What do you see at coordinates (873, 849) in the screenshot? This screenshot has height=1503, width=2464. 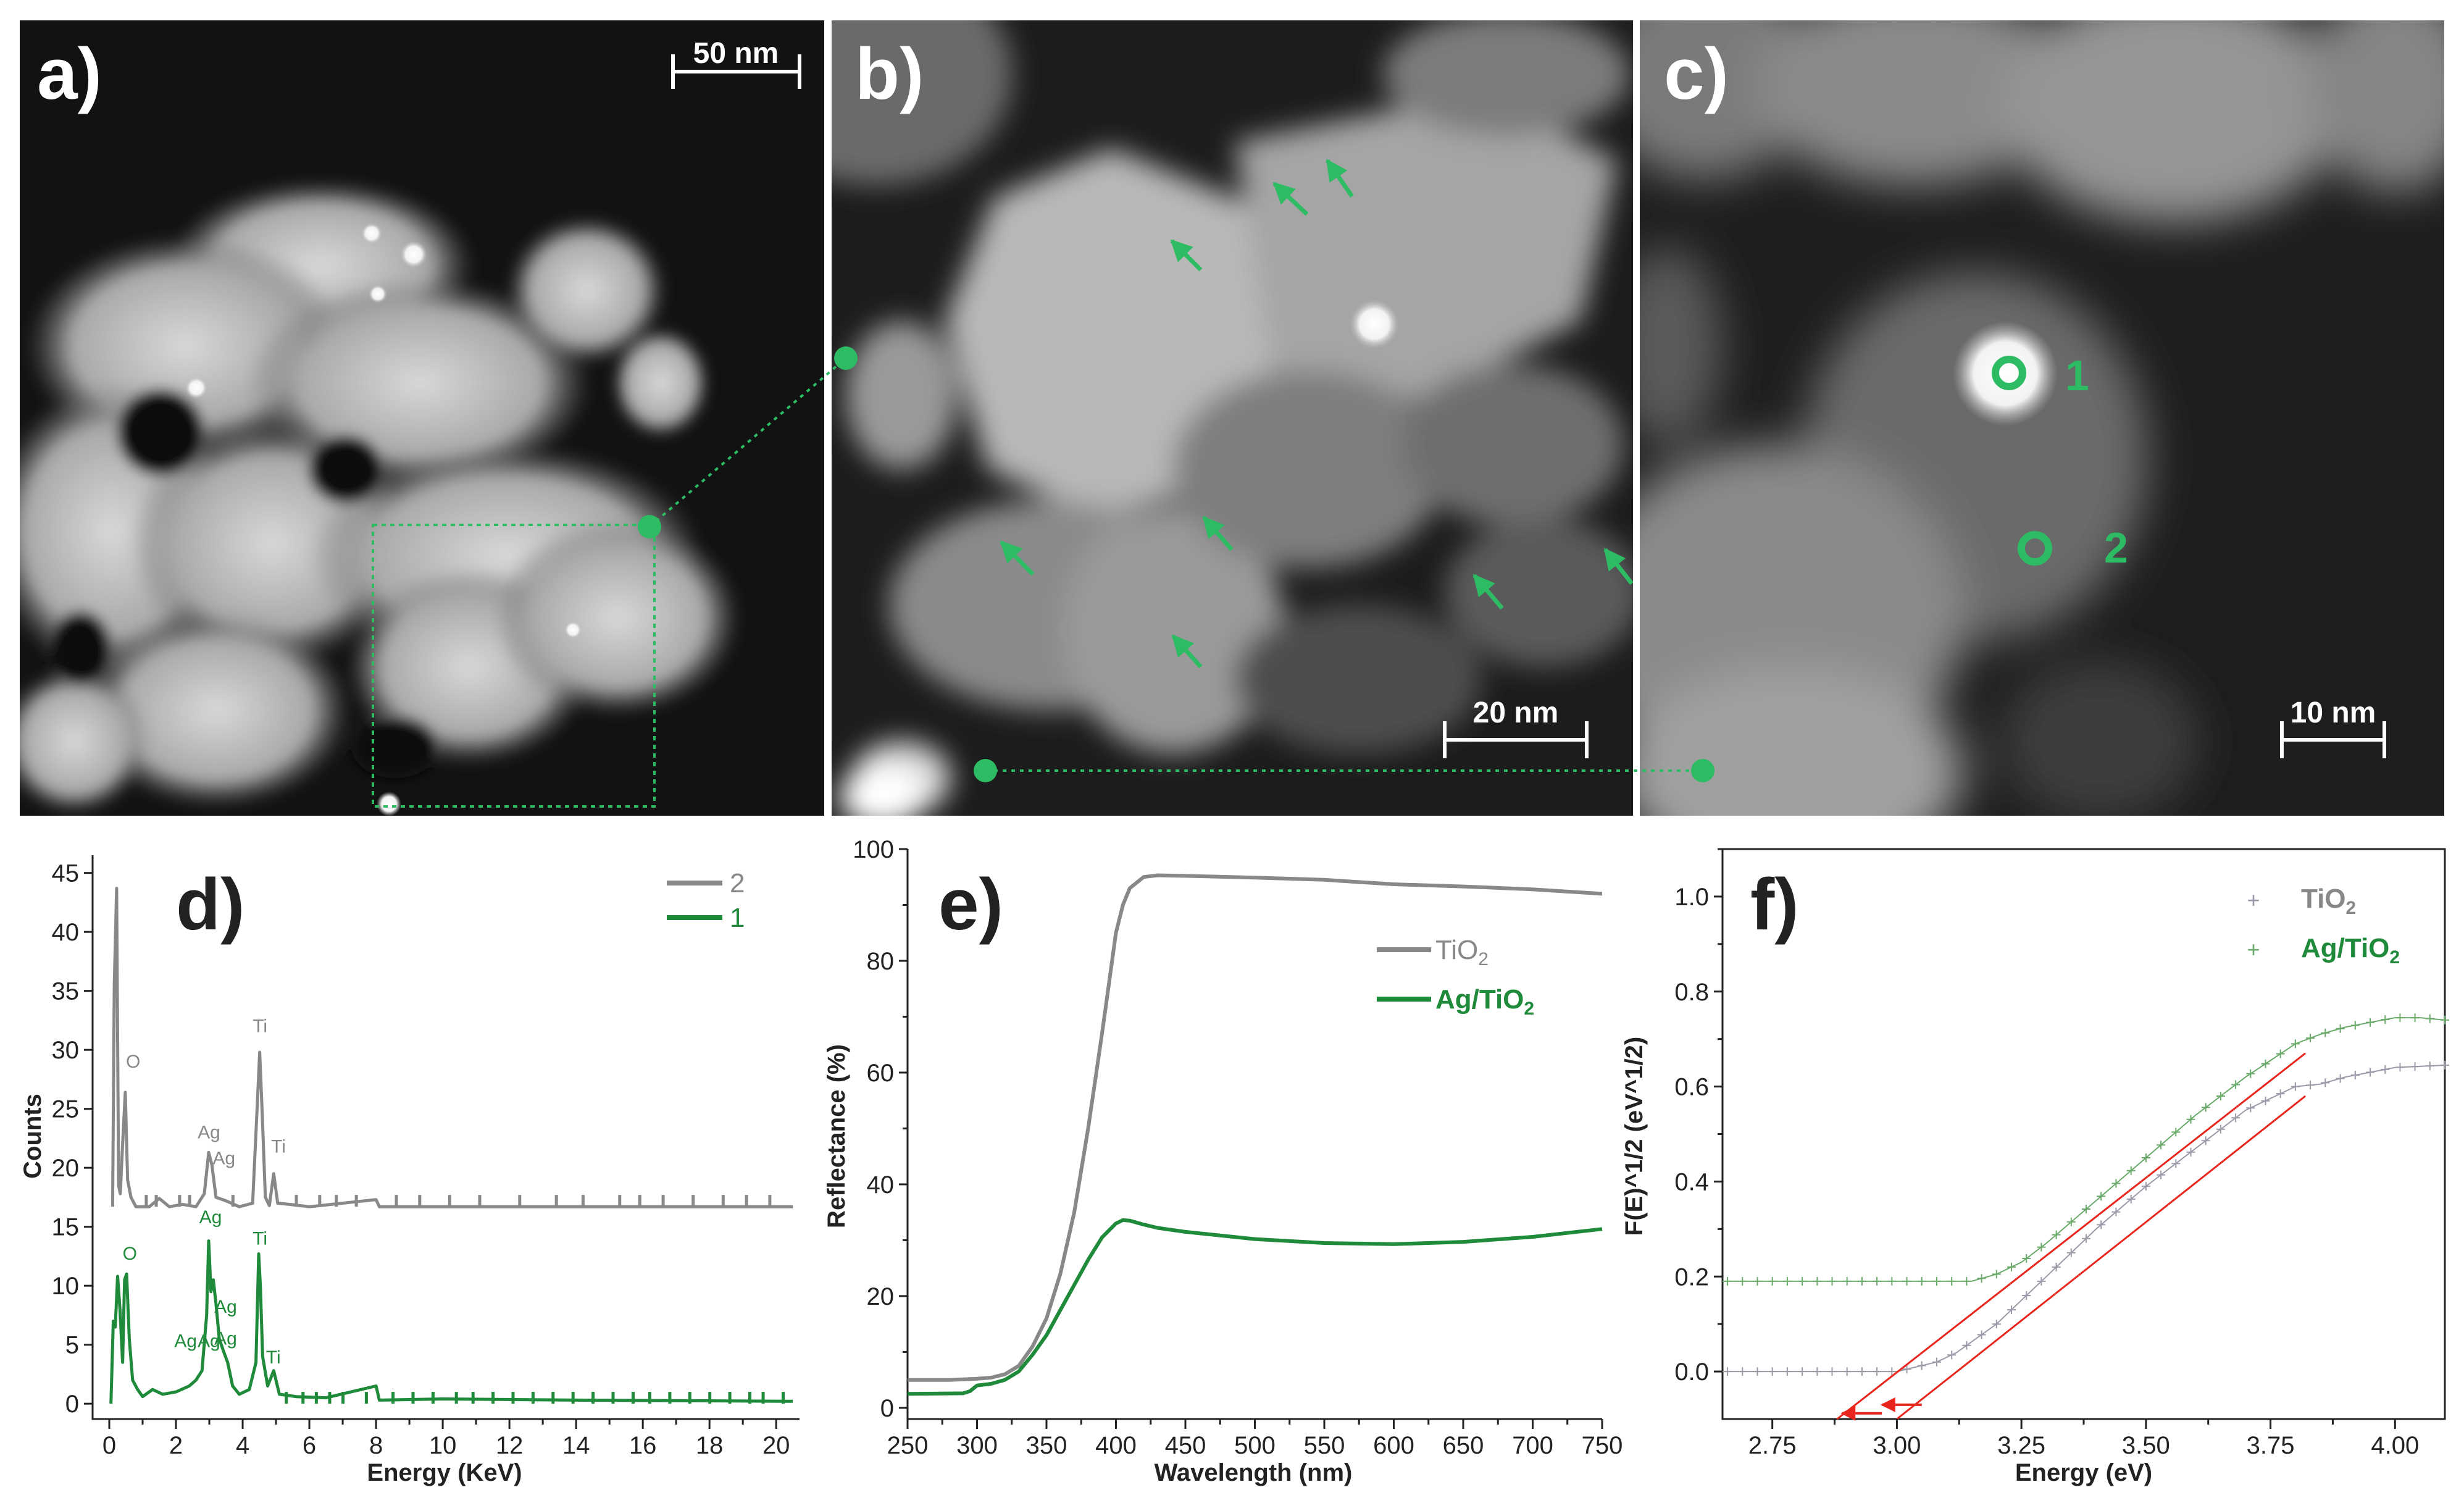 I see `y-tick-label: 100` at bounding box center [873, 849].